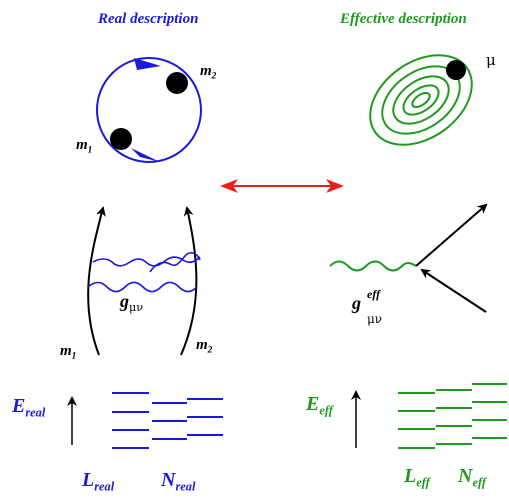 This screenshot has width=509, height=500. I want to click on label-m2-worldline: m2, so click(204, 347).